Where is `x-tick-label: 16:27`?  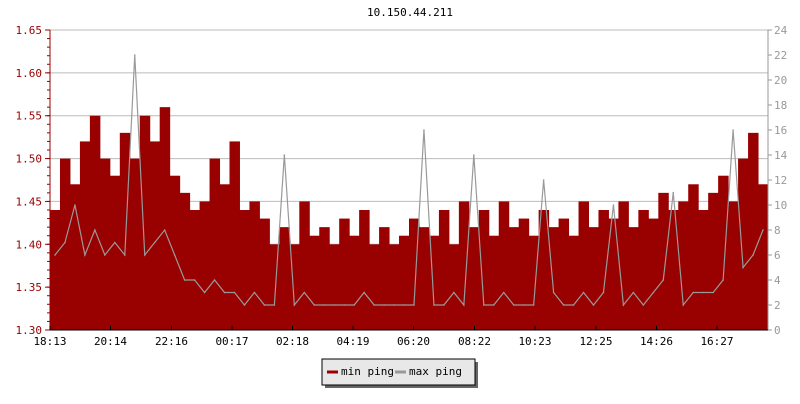
x-tick-label: 16:27 is located at coordinates (716, 341).